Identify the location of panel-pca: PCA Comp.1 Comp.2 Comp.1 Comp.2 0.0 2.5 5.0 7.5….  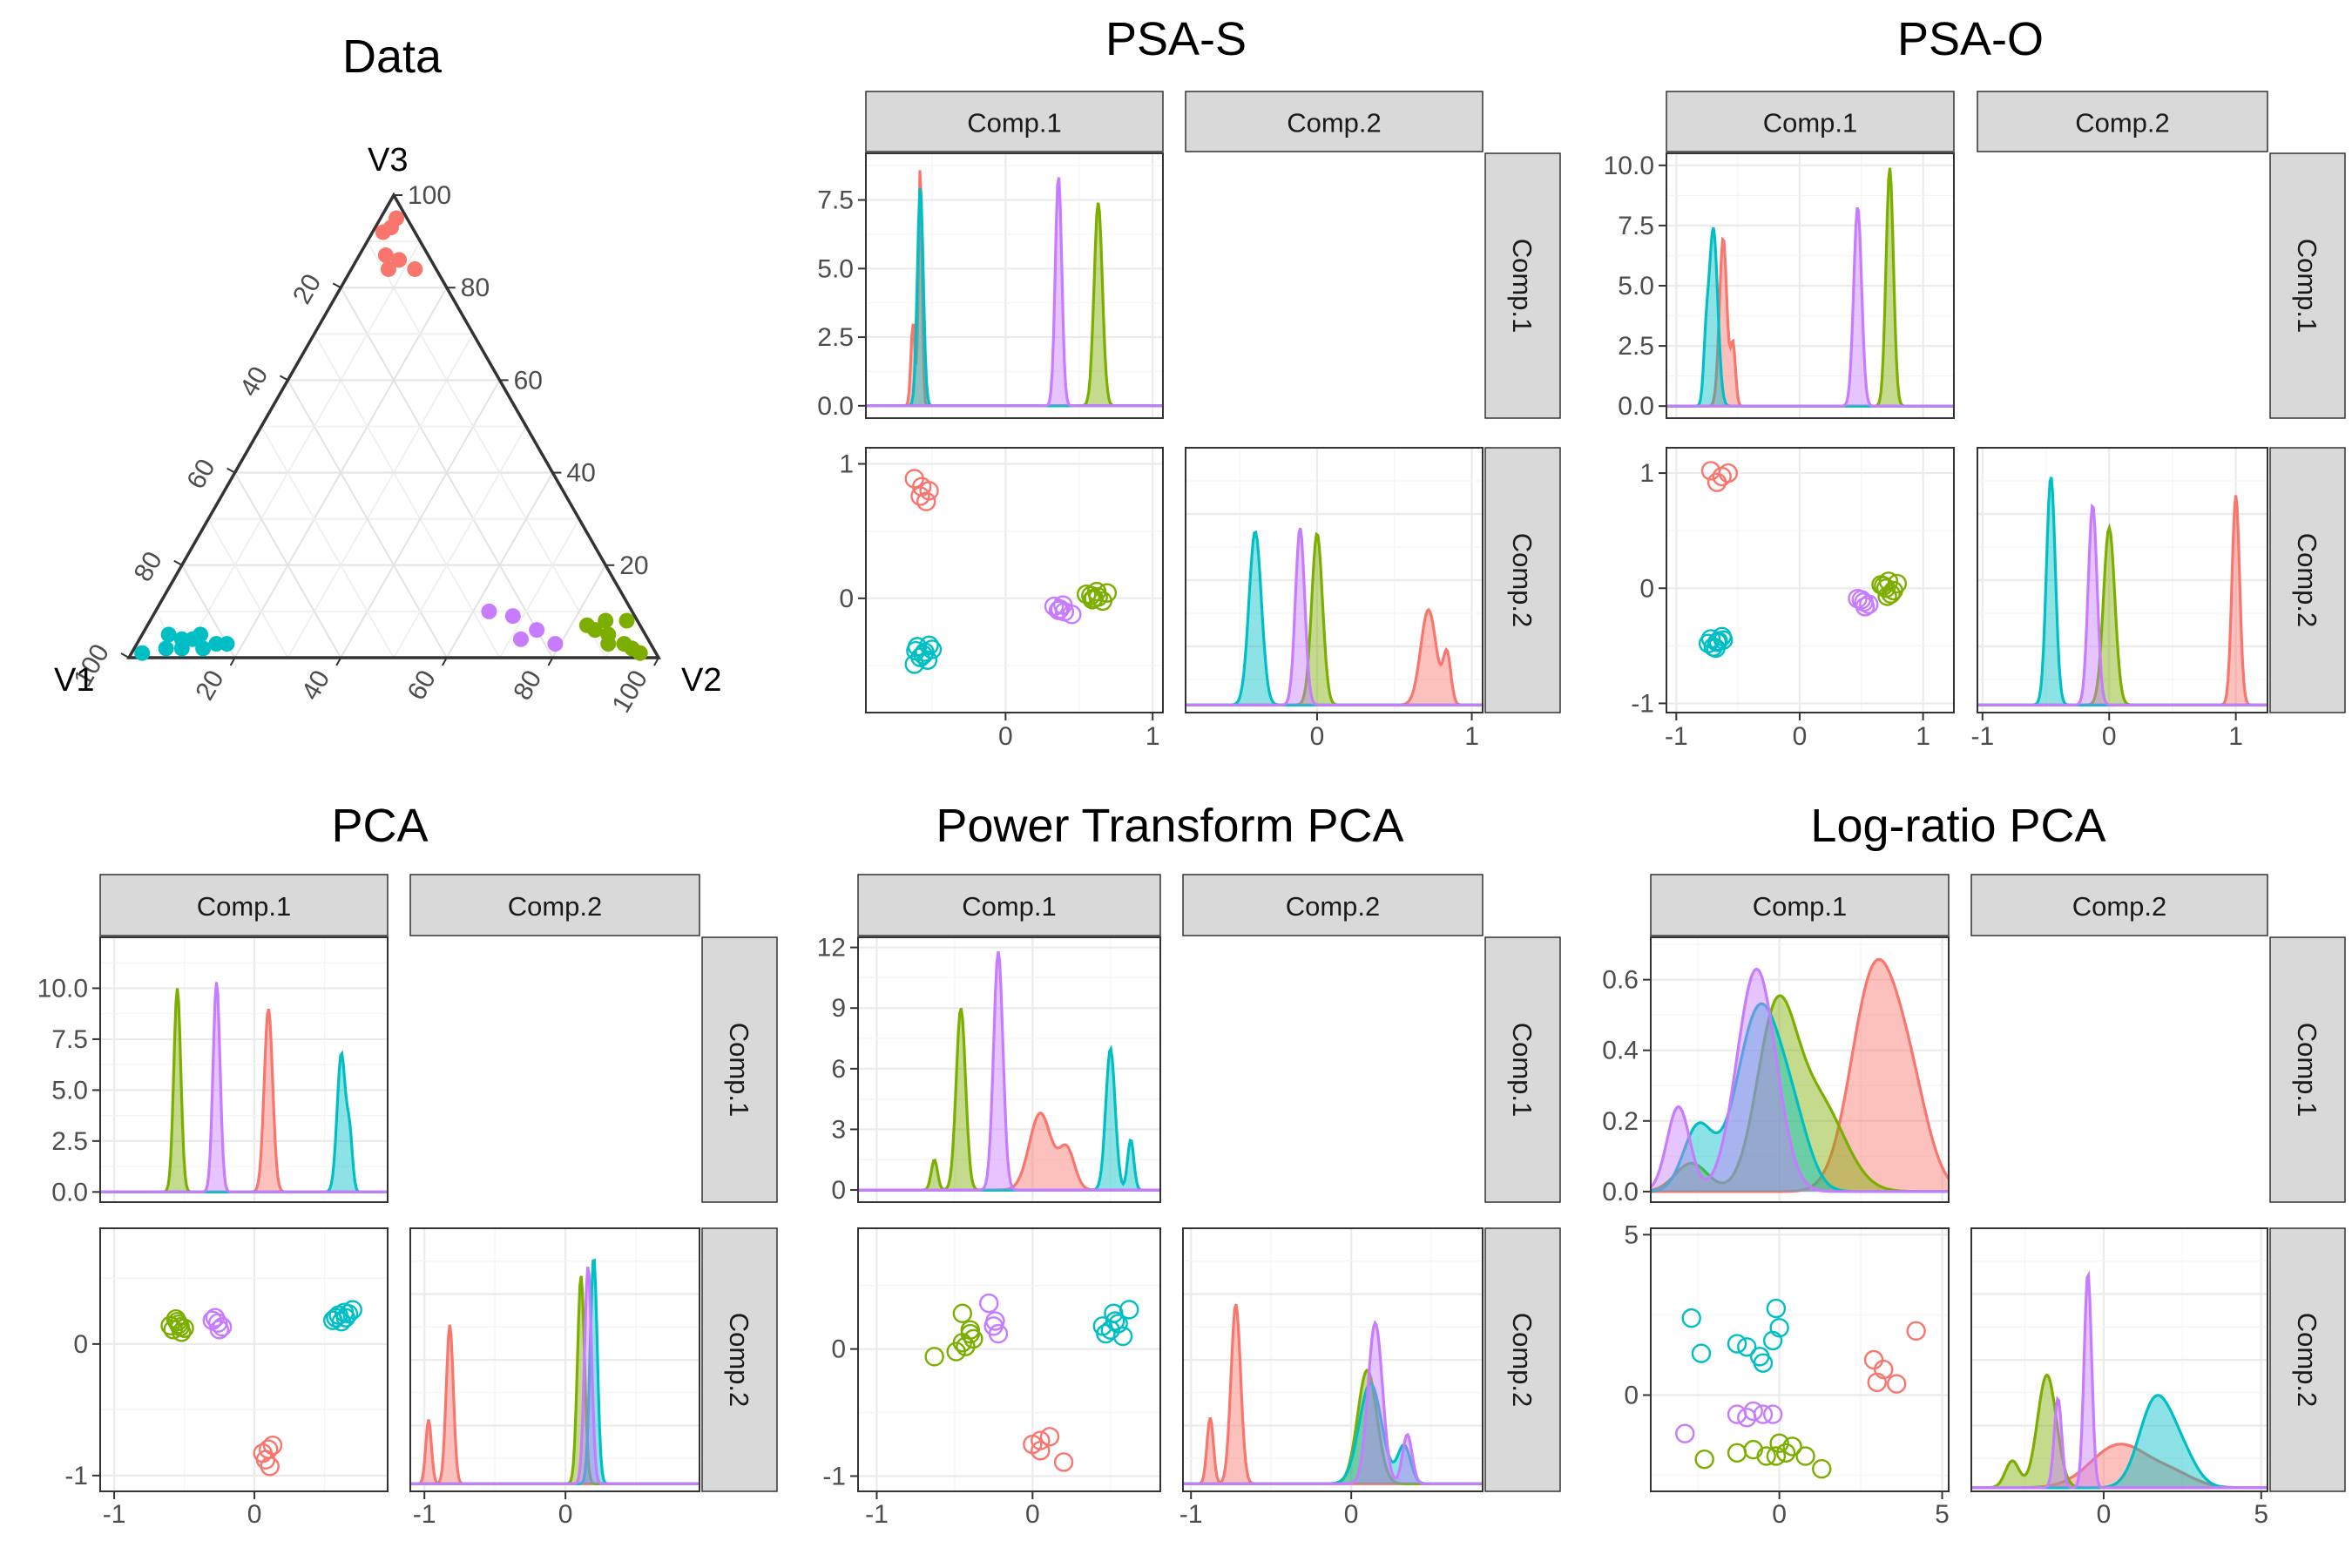
(407, 1164).